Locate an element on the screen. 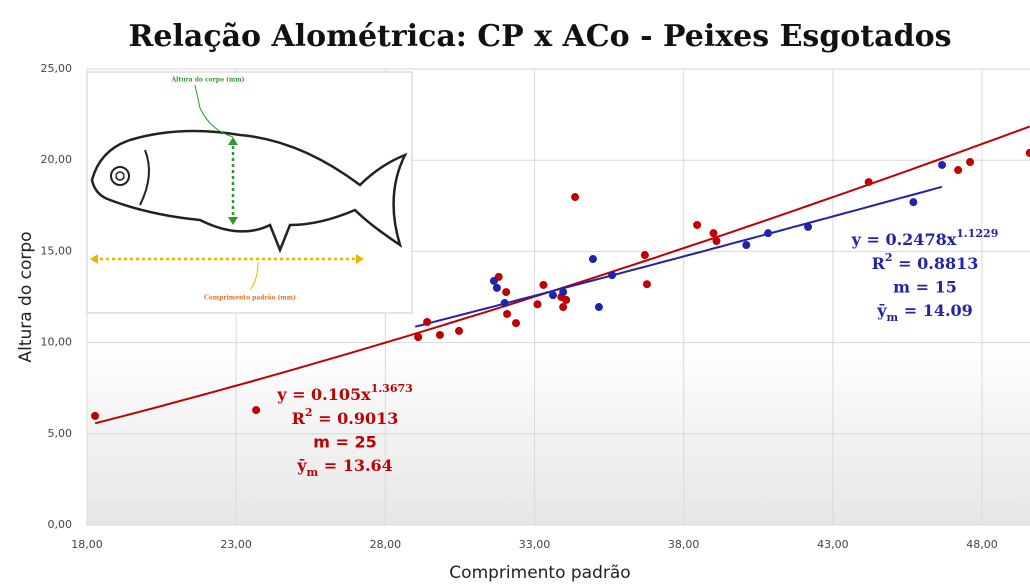  annotation-part: = 0.9013 is located at coordinates (356, 418).